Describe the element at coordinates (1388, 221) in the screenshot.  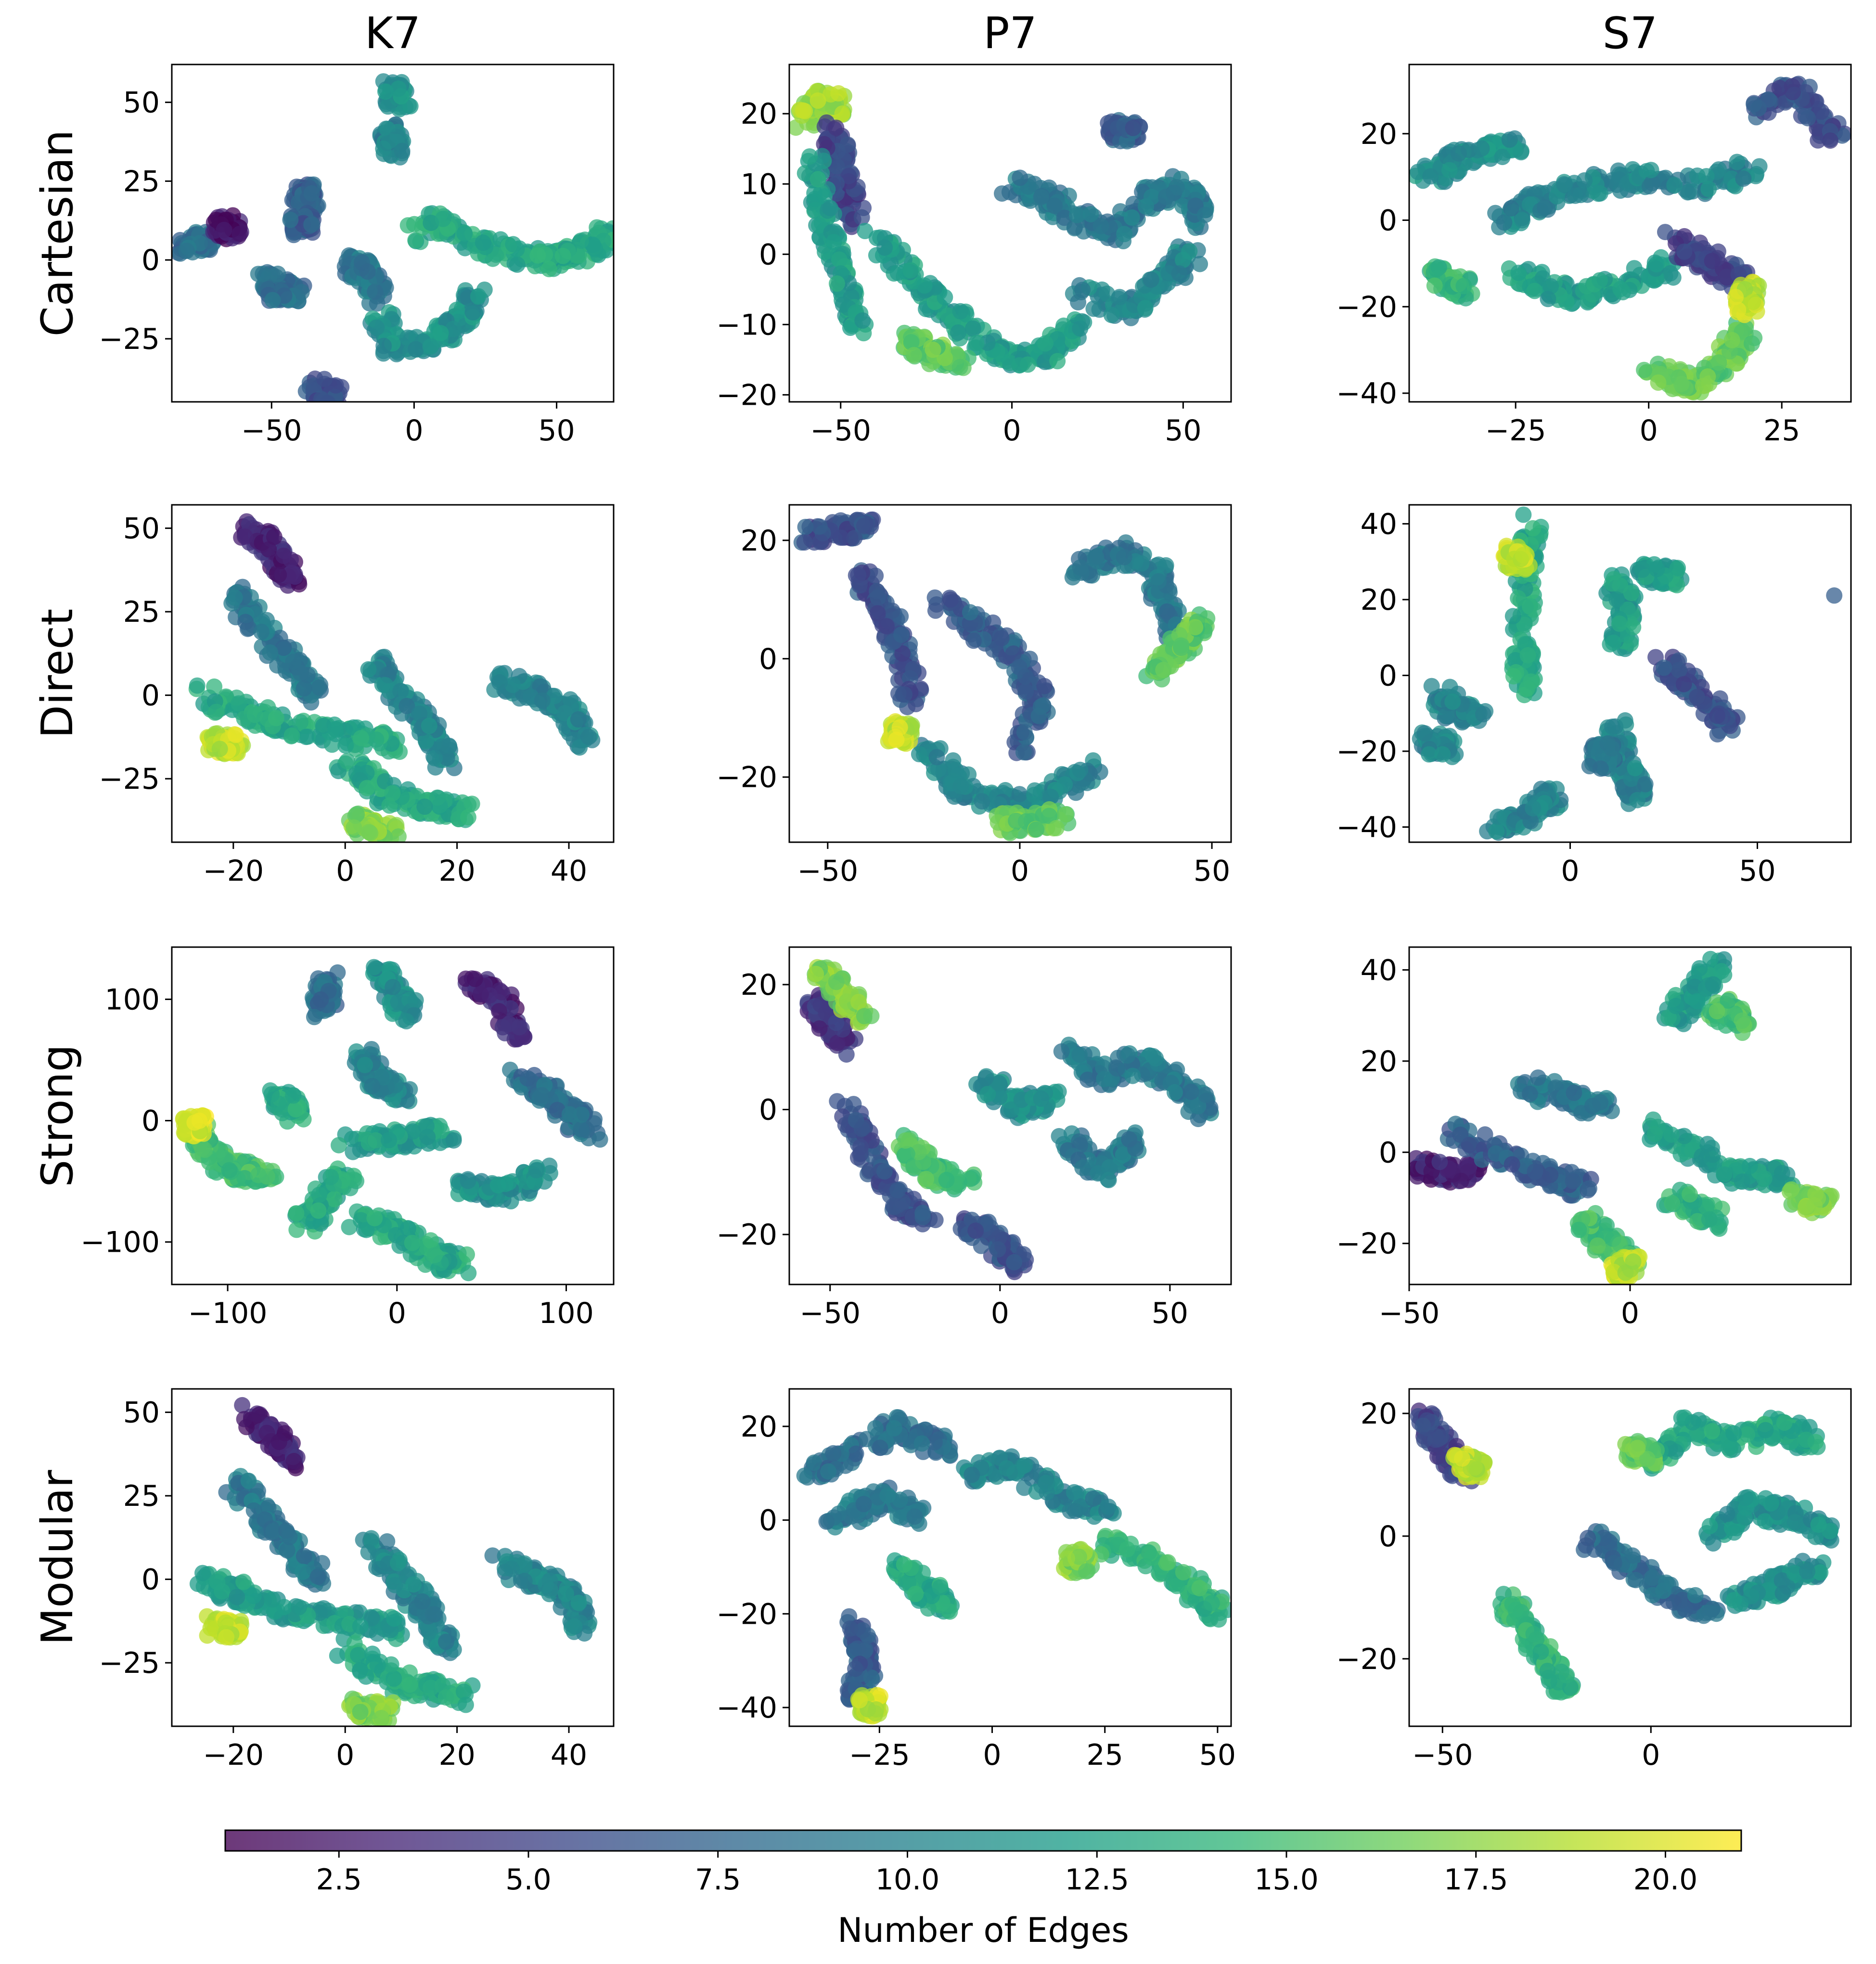
I see `y-tick-label: 0` at that location.